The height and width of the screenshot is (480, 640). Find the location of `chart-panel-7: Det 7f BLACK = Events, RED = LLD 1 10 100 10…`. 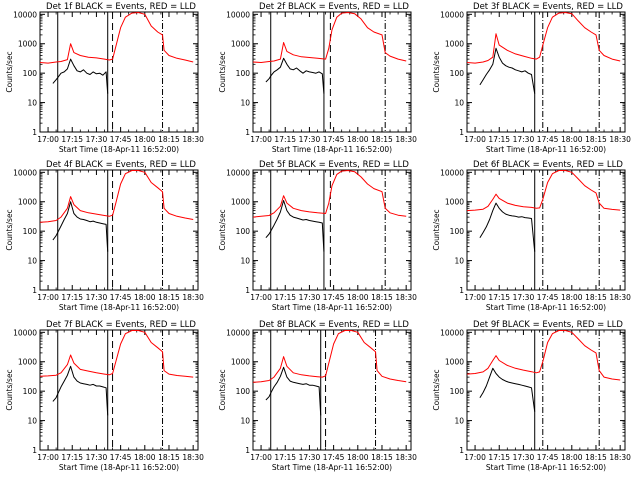

chart-panel-7: Det 7f BLACK = Events, RED = LLD 1 10 100 10… is located at coordinates (104, 396).